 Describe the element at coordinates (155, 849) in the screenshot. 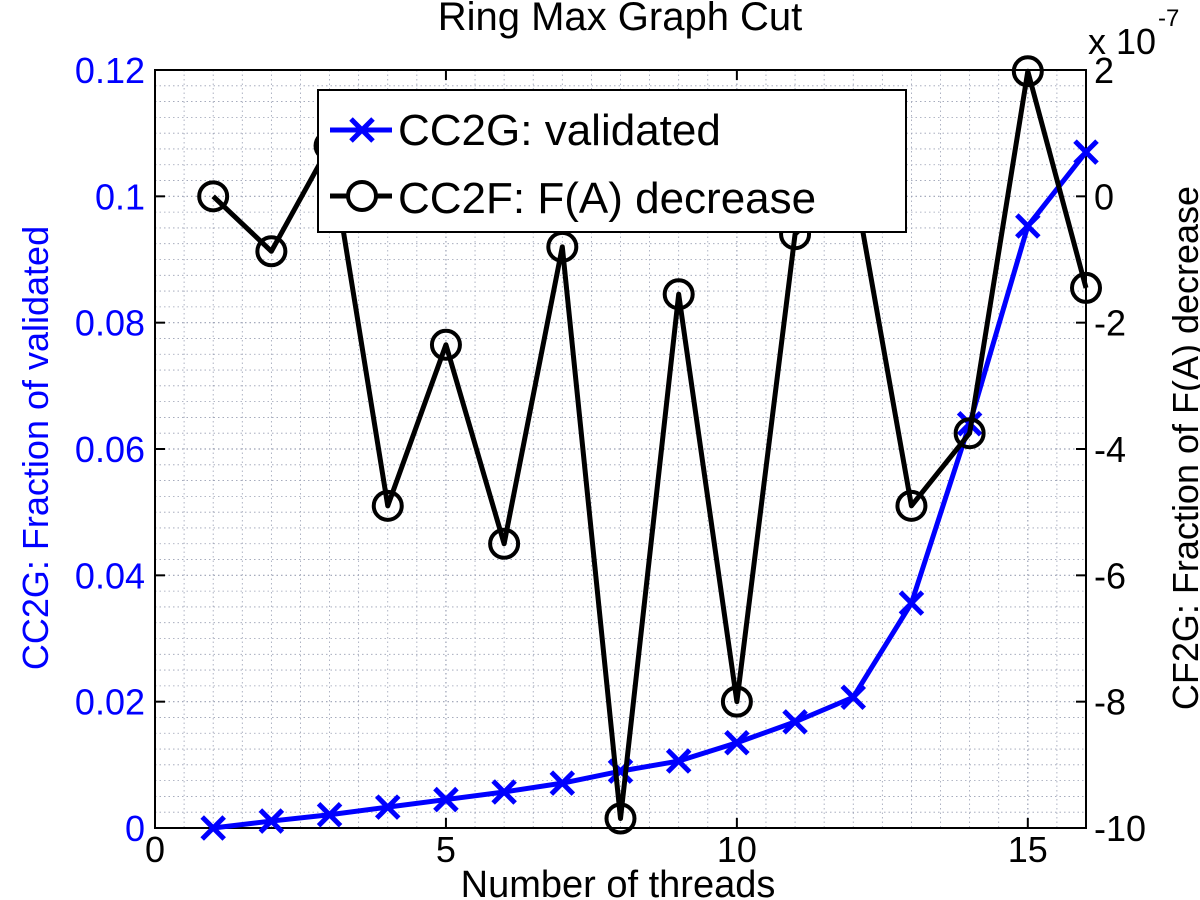

I see `x-tick-label: 0` at that location.